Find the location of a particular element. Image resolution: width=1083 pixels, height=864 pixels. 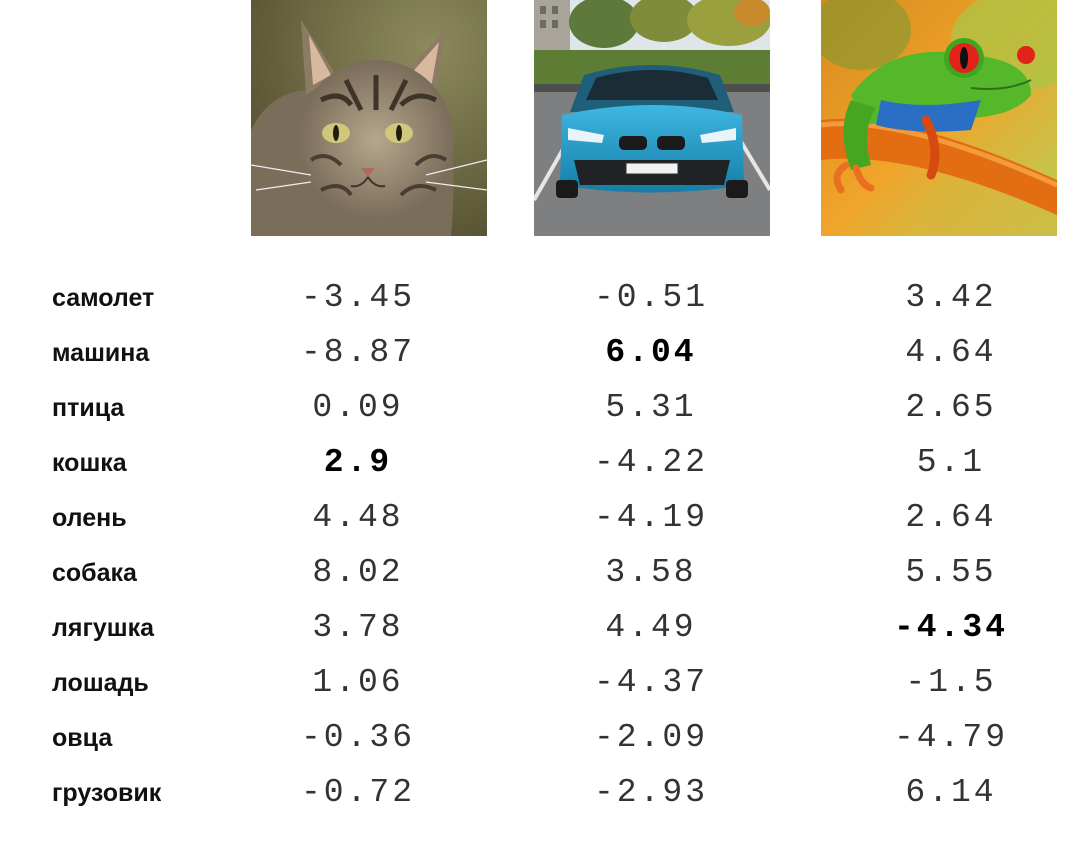

class-label: машина is located at coordinates (101, 353).